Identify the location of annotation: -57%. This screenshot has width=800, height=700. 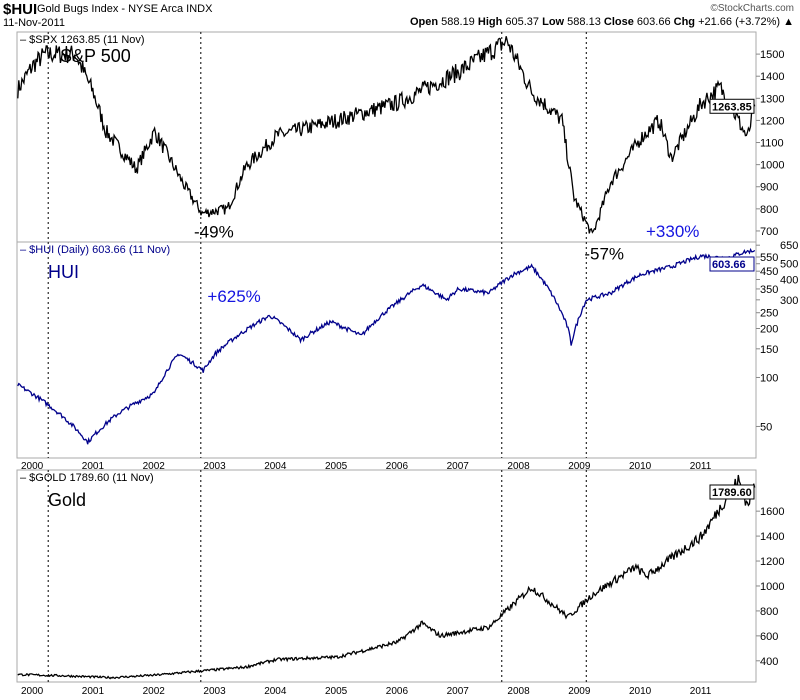
(604, 253).